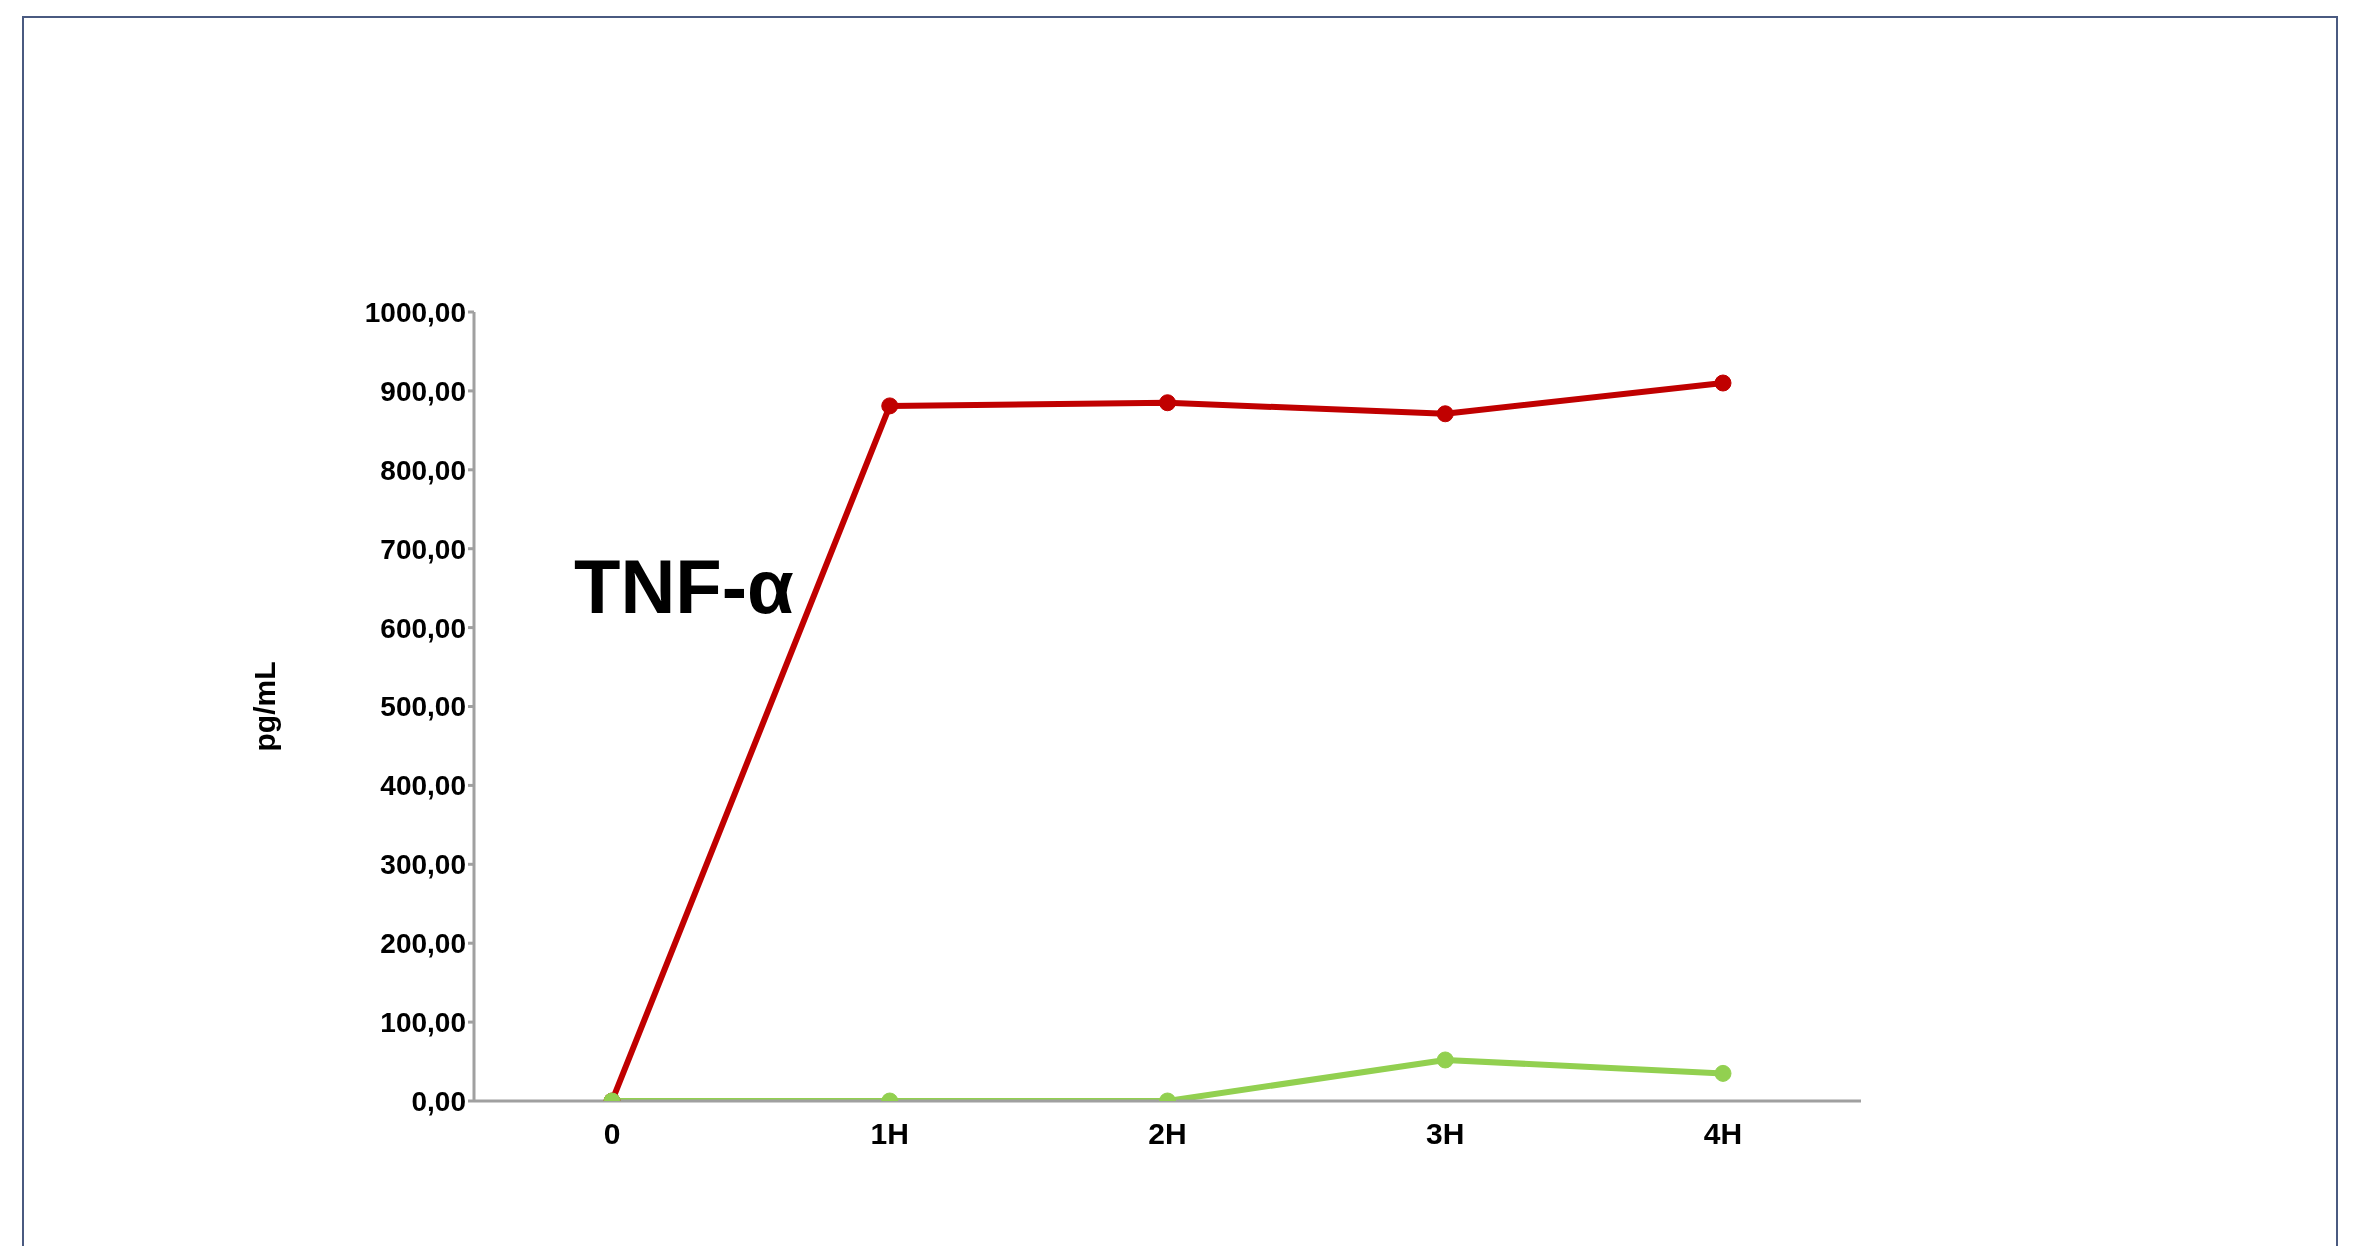  I want to click on text: TNF-α, so click(684, 586).